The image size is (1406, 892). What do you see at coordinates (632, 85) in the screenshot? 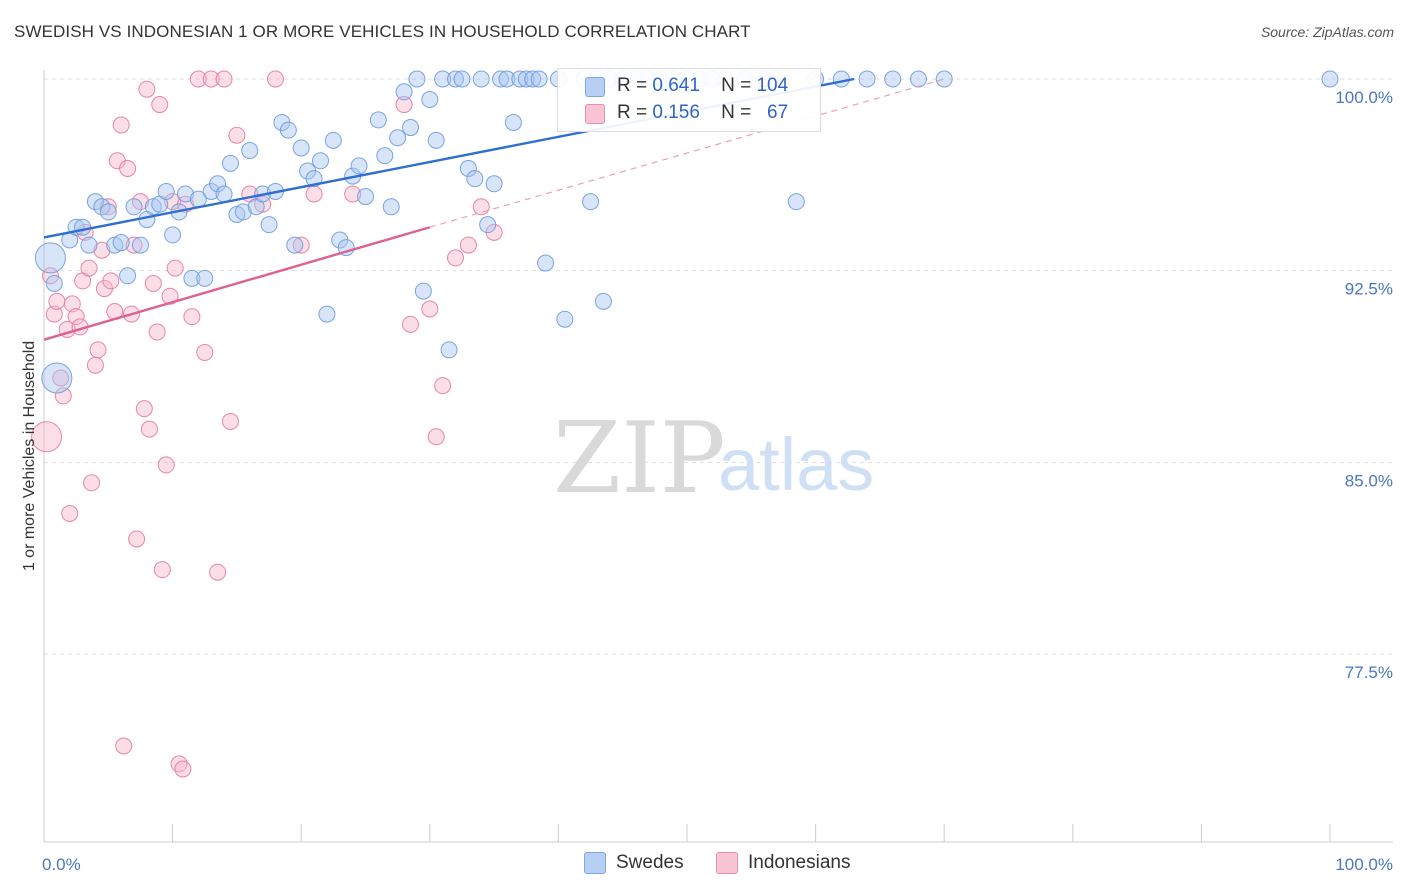
I see `swedes-r-label: R =` at bounding box center [632, 85].